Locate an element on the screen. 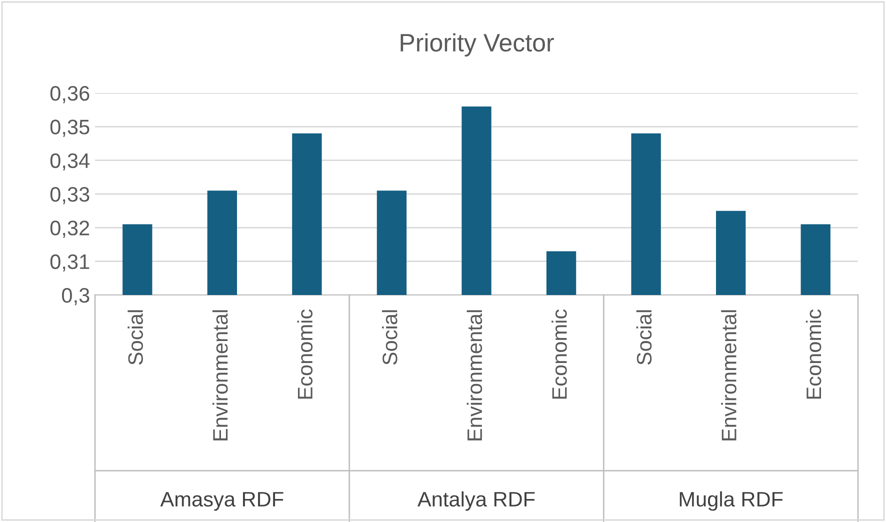 The width and height of the screenshot is (886, 522). y-tick-label: 0,35 is located at coordinates (70, 128).